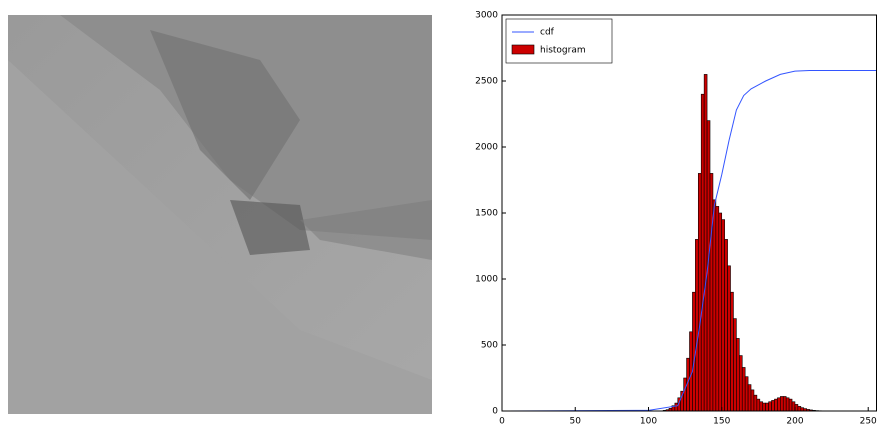 This screenshot has width=877, height=428. Describe the element at coordinates (486, 214) in the screenshot. I see `y-tick-label: 1500` at that location.